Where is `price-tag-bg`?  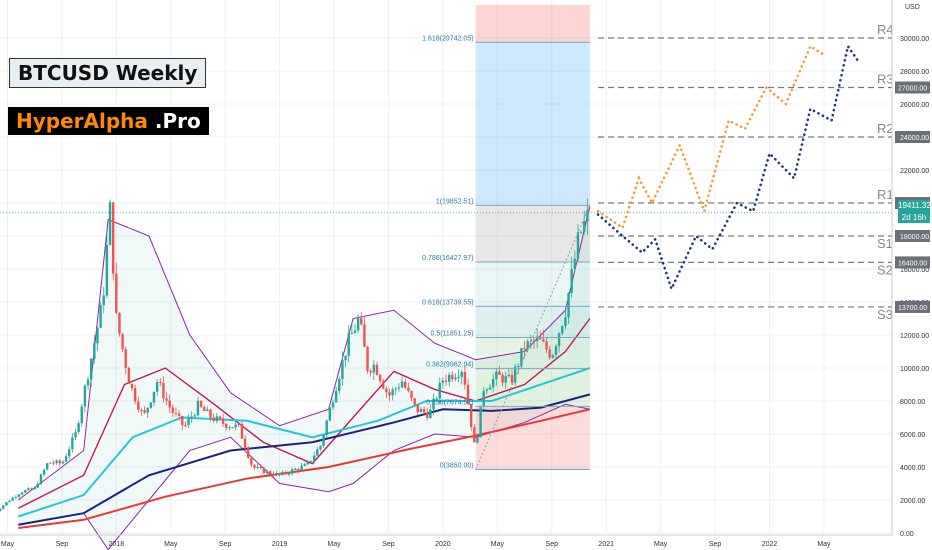 price-tag-bg is located at coordinates (912, 87).